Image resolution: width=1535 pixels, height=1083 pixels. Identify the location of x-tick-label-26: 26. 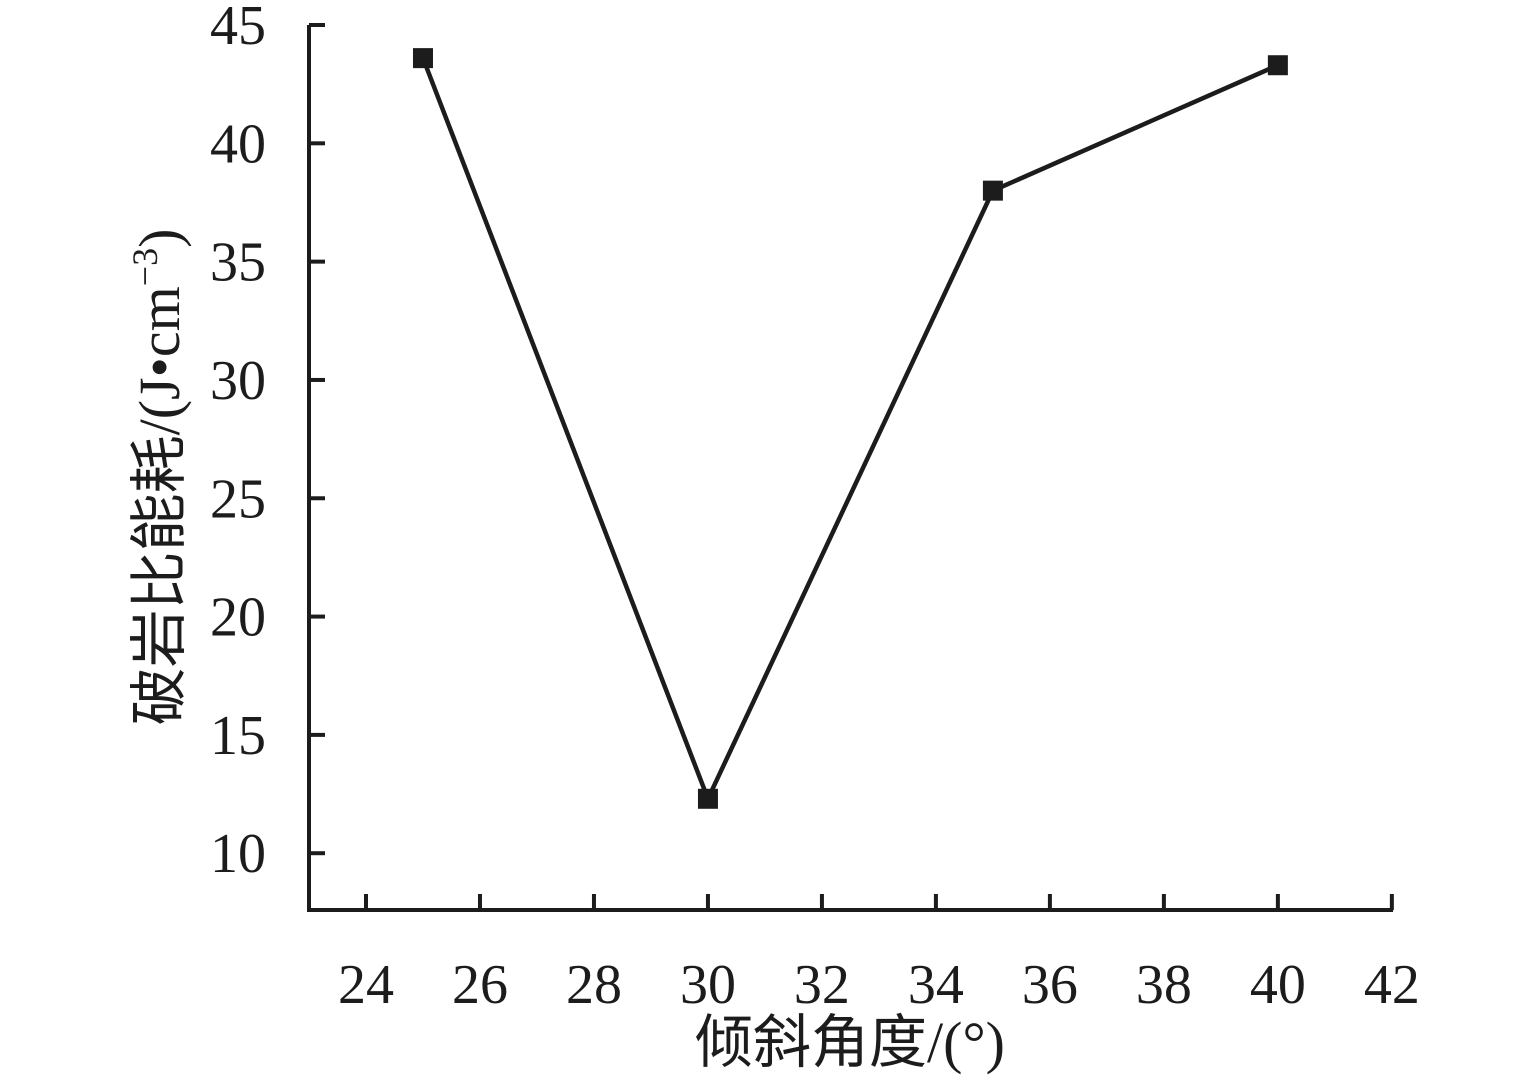
(480, 985).